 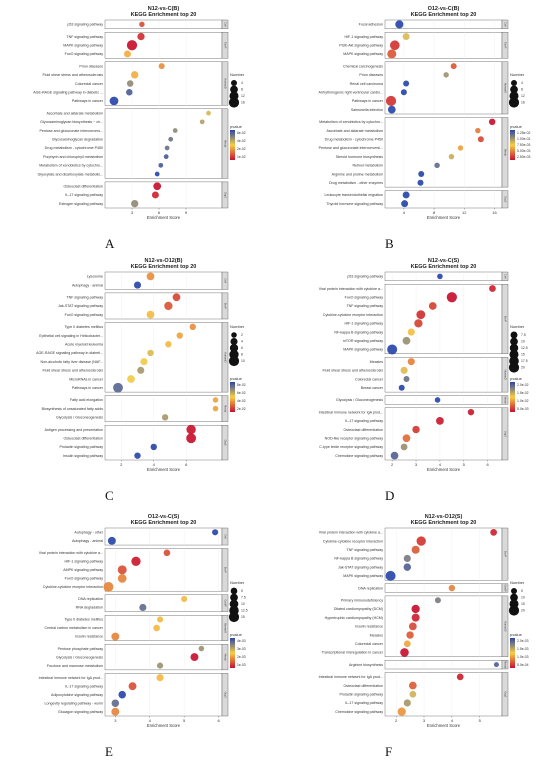 What do you see at coordinates (357, 174) in the screenshot?
I see `pathway-label: Arginine and proline metabolism` at bounding box center [357, 174].